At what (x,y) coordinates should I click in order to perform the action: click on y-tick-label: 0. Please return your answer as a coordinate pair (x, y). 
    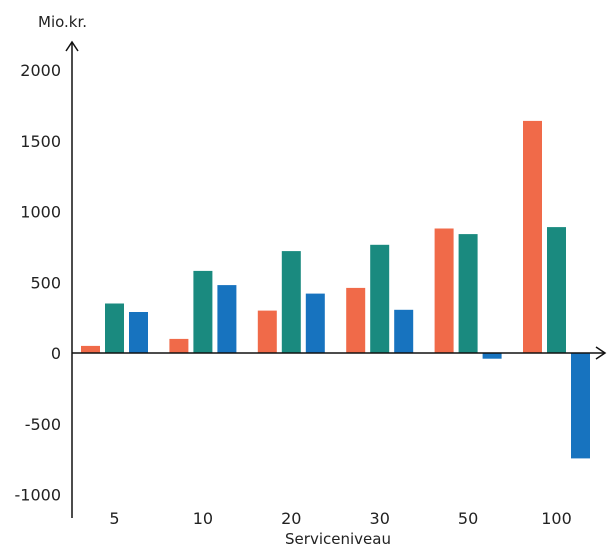
    Looking at the image, I should click on (56, 353).